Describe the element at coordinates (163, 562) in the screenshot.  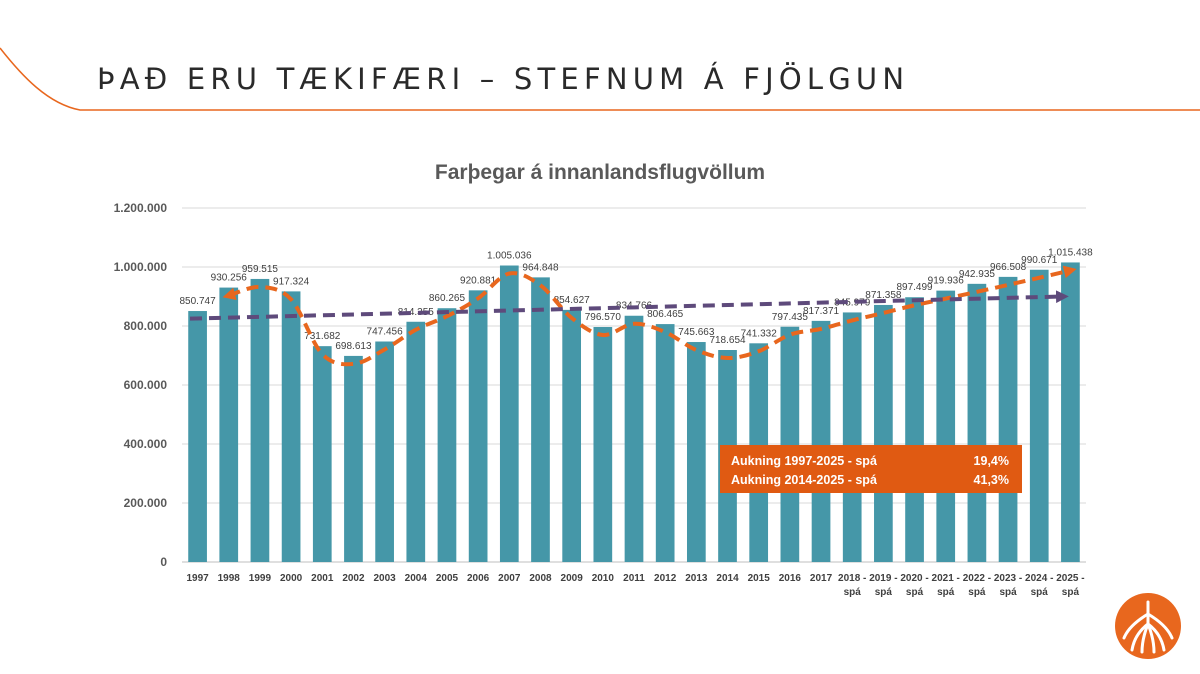
I see `y-tick-label: 0` at that location.